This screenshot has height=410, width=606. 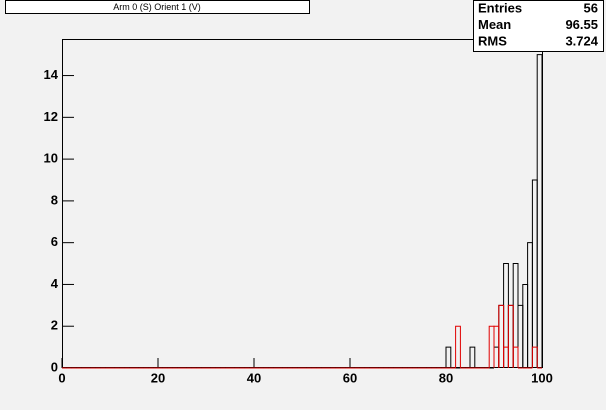 What do you see at coordinates (51, 116) in the screenshot?
I see `y-tick-label: 12` at bounding box center [51, 116].